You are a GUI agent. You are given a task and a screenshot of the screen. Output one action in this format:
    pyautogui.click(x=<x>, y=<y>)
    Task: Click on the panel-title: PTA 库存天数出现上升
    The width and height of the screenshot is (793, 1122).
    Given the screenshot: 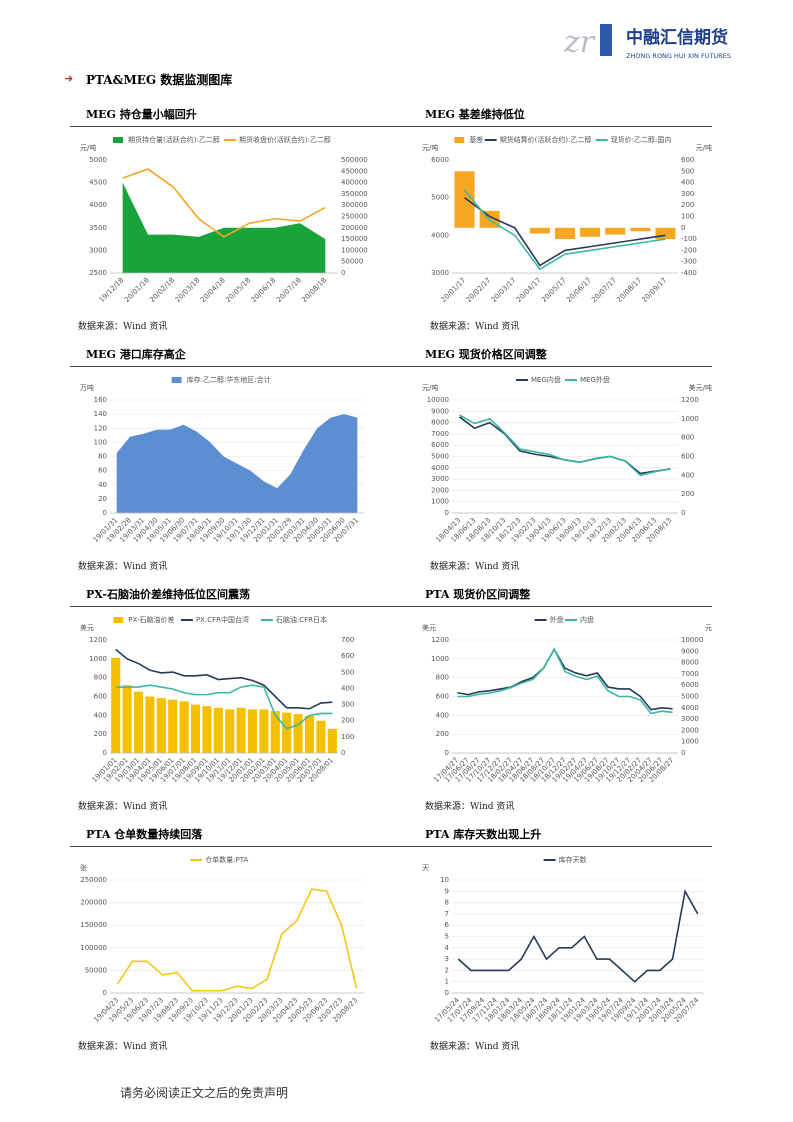 What is the action you would take?
    pyautogui.click(x=483, y=834)
    